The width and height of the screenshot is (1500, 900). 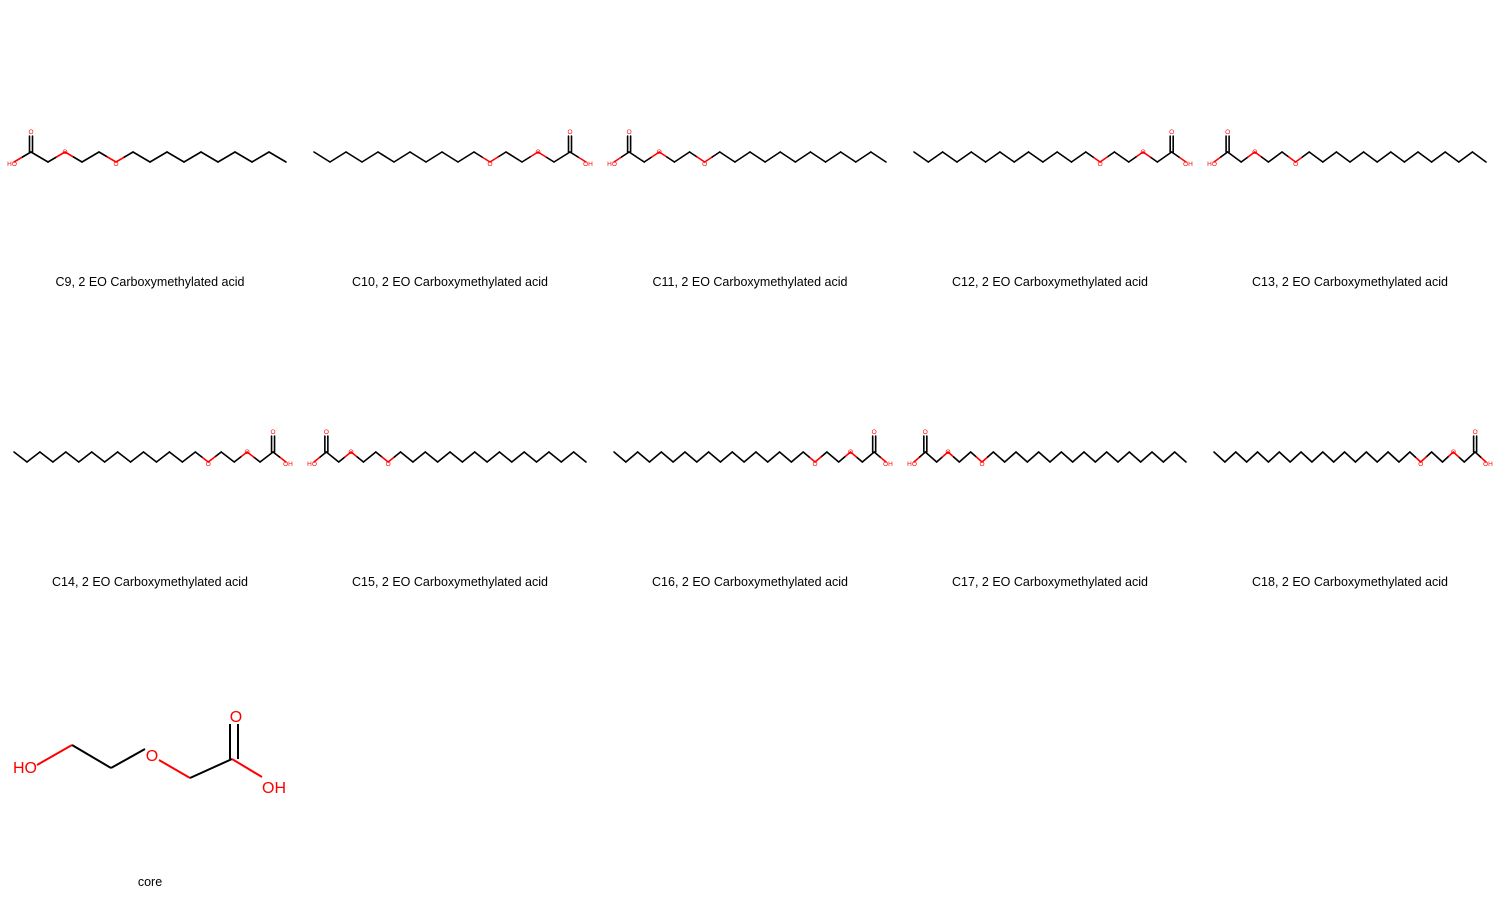 What do you see at coordinates (450, 582) in the screenshot?
I see `molecule-label: C15, 2 EO Carboxymethylated acid` at bounding box center [450, 582].